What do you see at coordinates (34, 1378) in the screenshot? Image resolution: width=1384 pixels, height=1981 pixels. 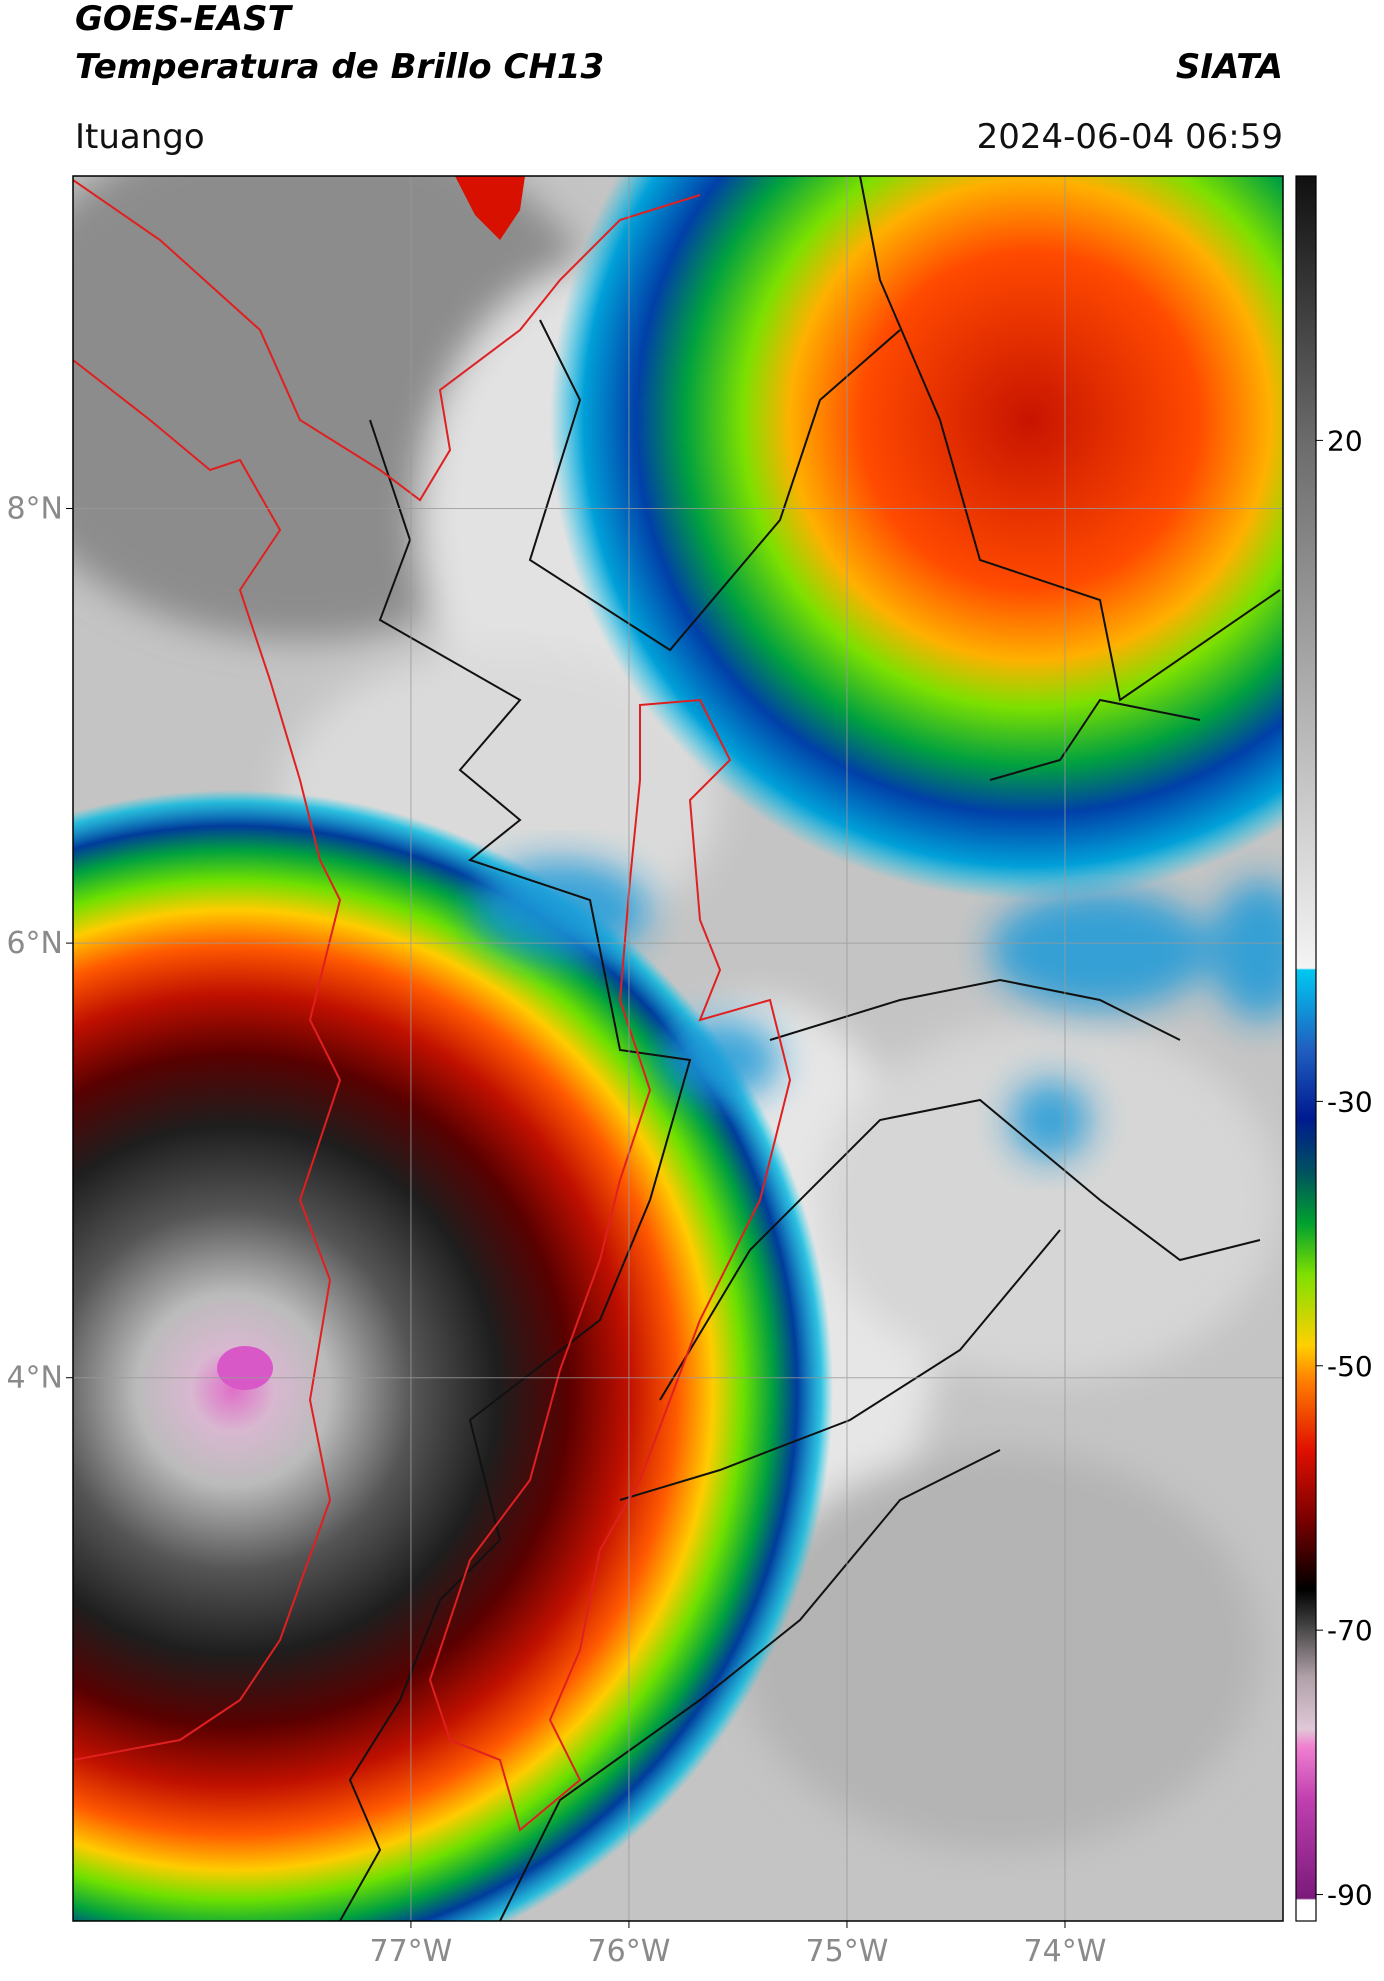 I see `y-tick-label: 4°N` at bounding box center [34, 1378].